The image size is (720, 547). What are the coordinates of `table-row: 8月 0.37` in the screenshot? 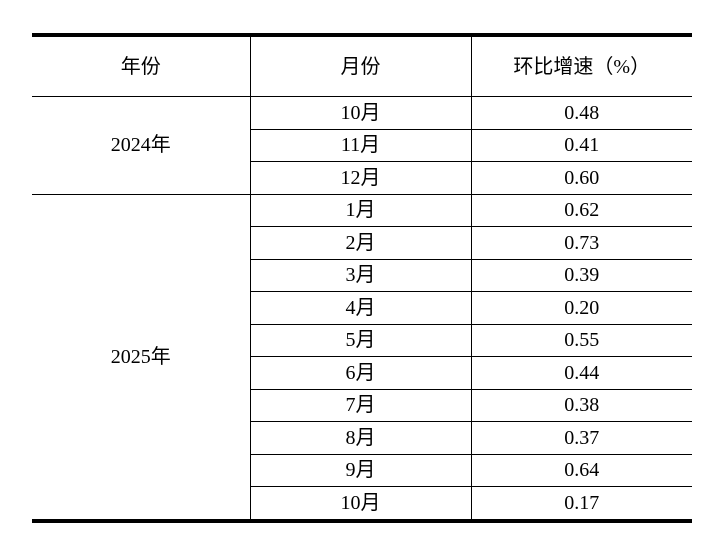 It's located at (362, 438).